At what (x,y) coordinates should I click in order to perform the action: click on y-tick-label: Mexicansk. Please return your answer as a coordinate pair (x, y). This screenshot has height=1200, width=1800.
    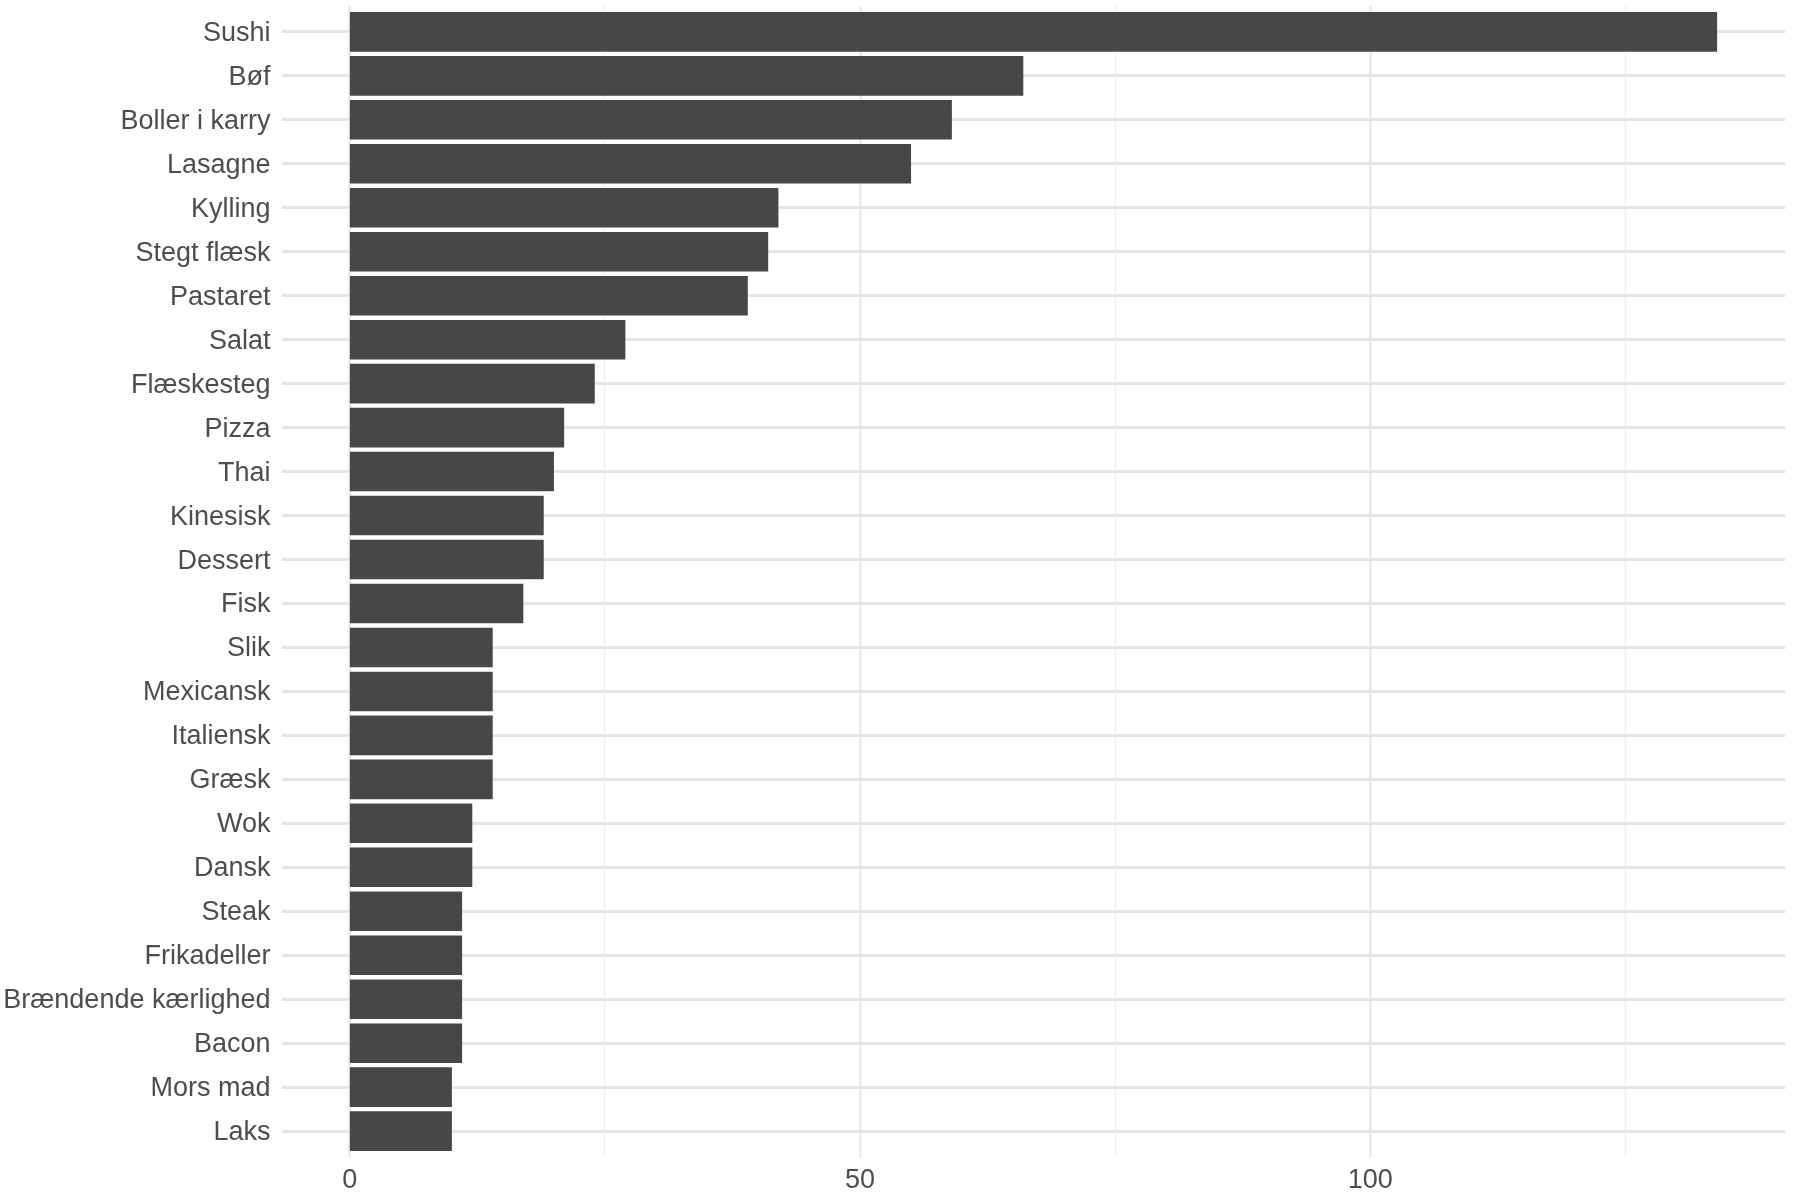
    Looking at the image, I should click on (206, 691).